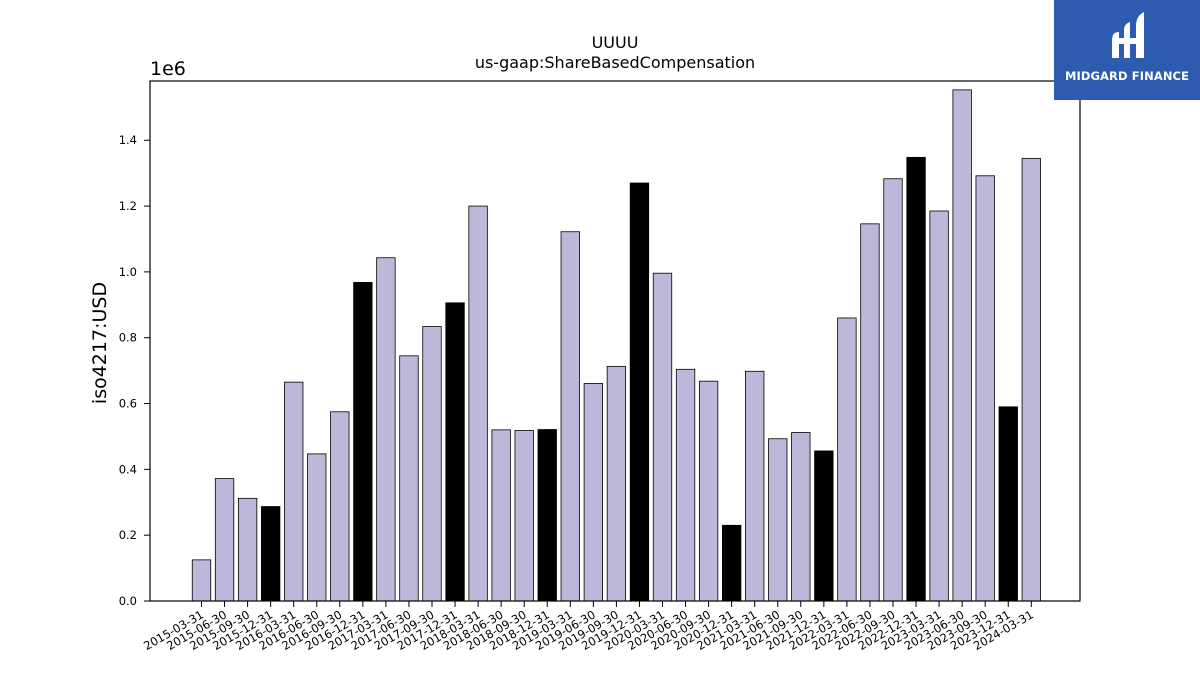  Describe the element at coordinates (128, 601) in the screenshot. I see `y-tick-label: 0.0` at that location.